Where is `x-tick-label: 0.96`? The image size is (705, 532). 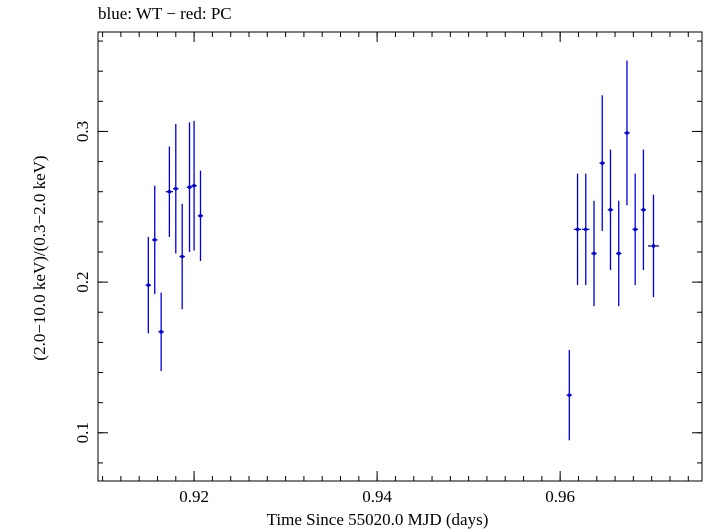 x-tick-label: 0.96 is located at coordinates (560, 496).